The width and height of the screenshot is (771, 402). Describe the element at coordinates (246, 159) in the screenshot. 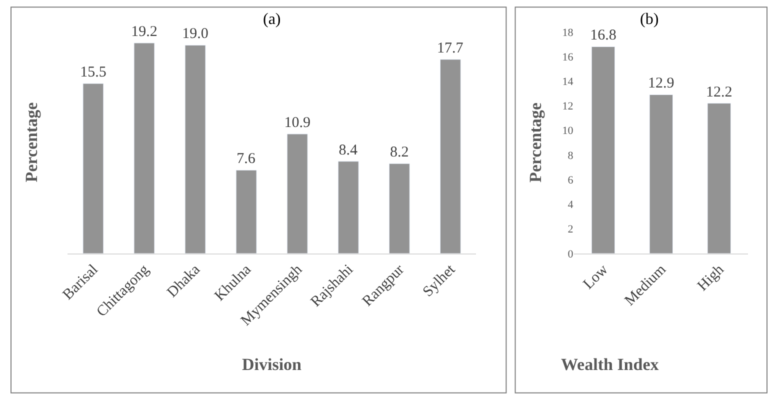

I see `data-label: 7.6` at that location.